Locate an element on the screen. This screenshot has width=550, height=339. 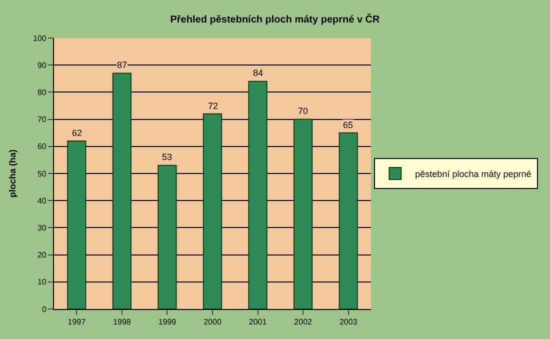
y-tick-label: 90 is located at coordinates (42, 65).